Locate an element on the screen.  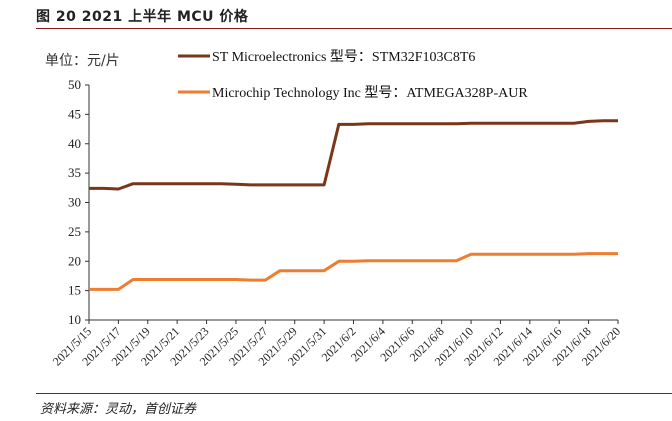
source-divider is located at coordinates (354, 393).